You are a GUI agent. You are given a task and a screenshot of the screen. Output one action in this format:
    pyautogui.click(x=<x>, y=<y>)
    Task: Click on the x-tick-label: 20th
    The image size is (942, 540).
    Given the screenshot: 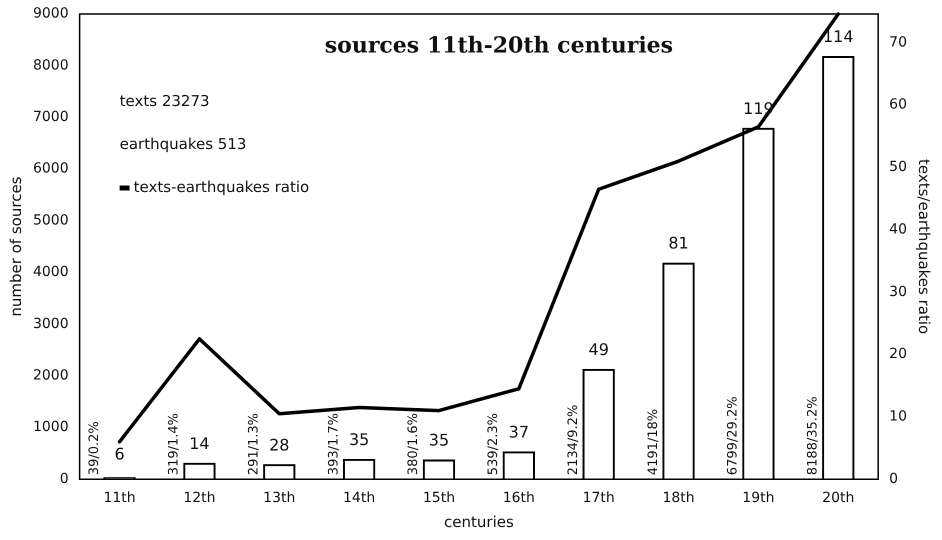 What is the action you would take?
    pyautogui.click(x=838, y=498)
    